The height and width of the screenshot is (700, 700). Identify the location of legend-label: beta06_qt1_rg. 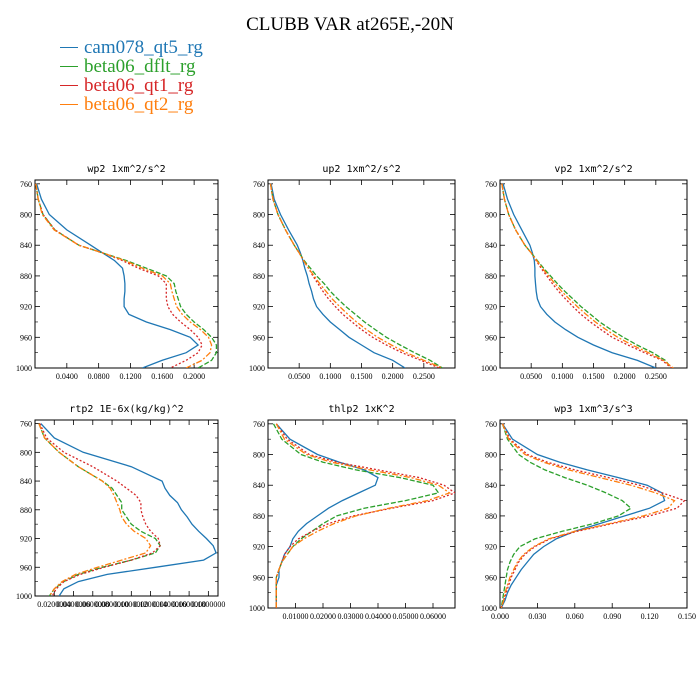
(139, 85).